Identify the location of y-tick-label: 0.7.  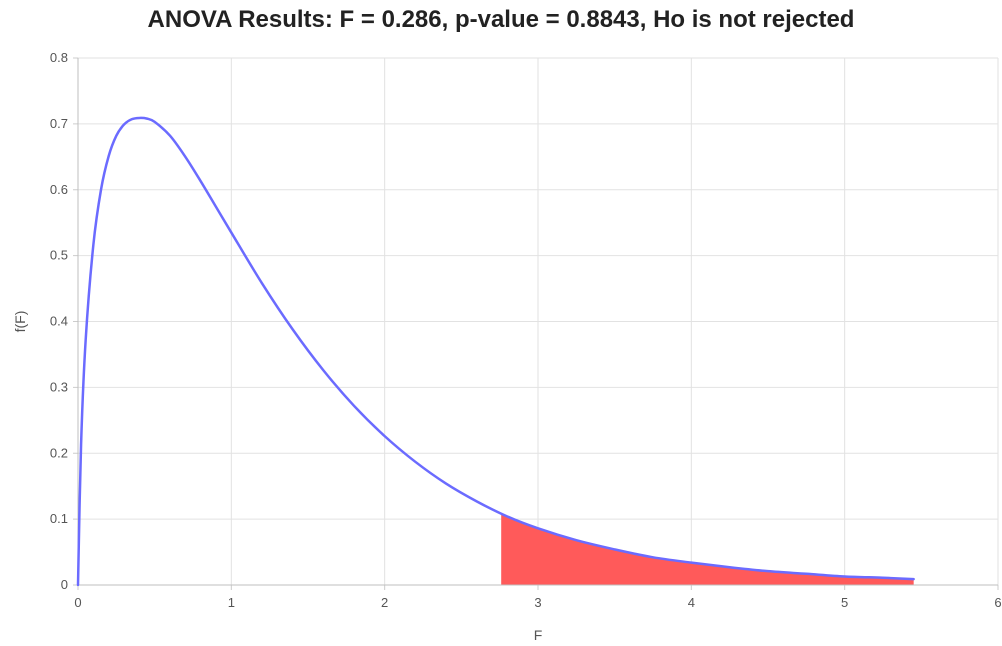
(59, 123).